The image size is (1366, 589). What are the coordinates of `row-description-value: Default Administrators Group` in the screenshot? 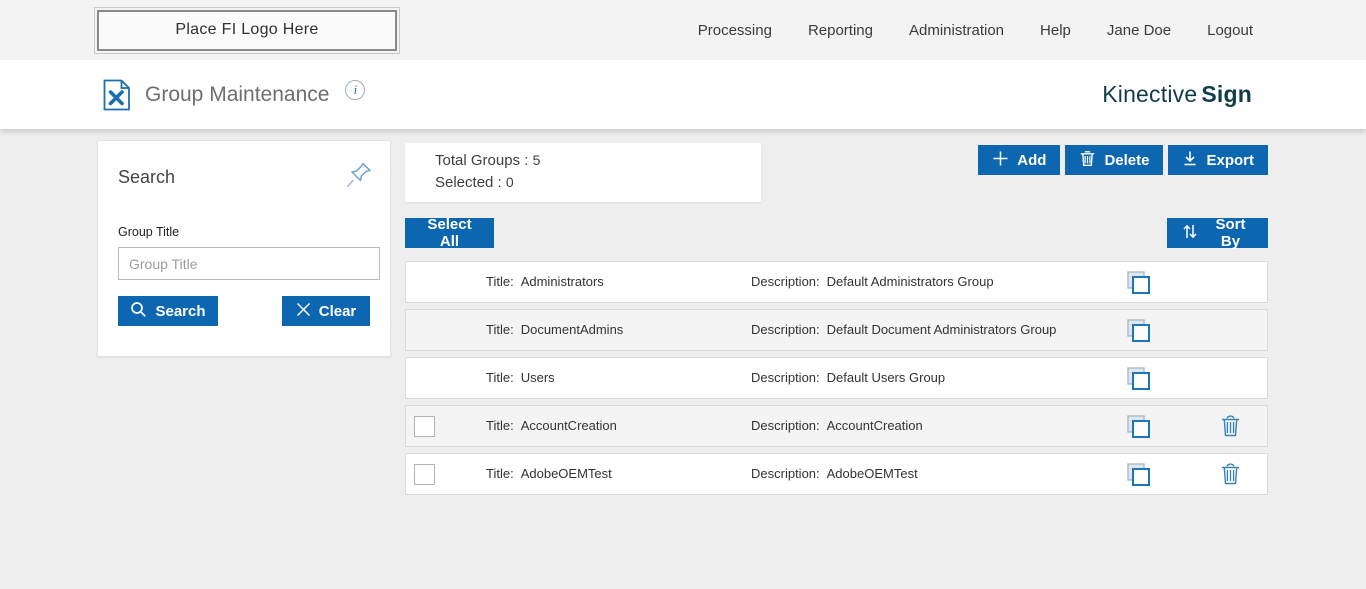 It's located at (910, 281).